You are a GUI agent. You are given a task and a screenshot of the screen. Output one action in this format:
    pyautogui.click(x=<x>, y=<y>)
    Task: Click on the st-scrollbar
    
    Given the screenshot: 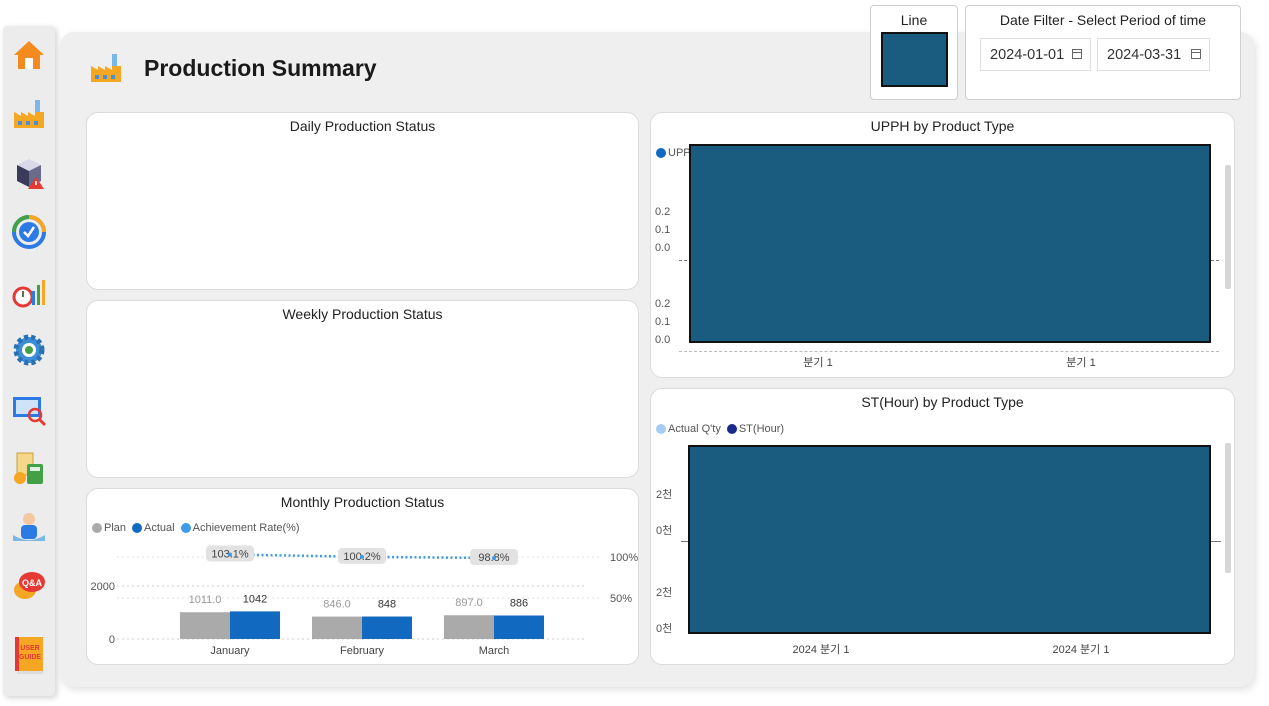 What is the action you would take?
    pyautogui.click(x=1228, y=508)
    